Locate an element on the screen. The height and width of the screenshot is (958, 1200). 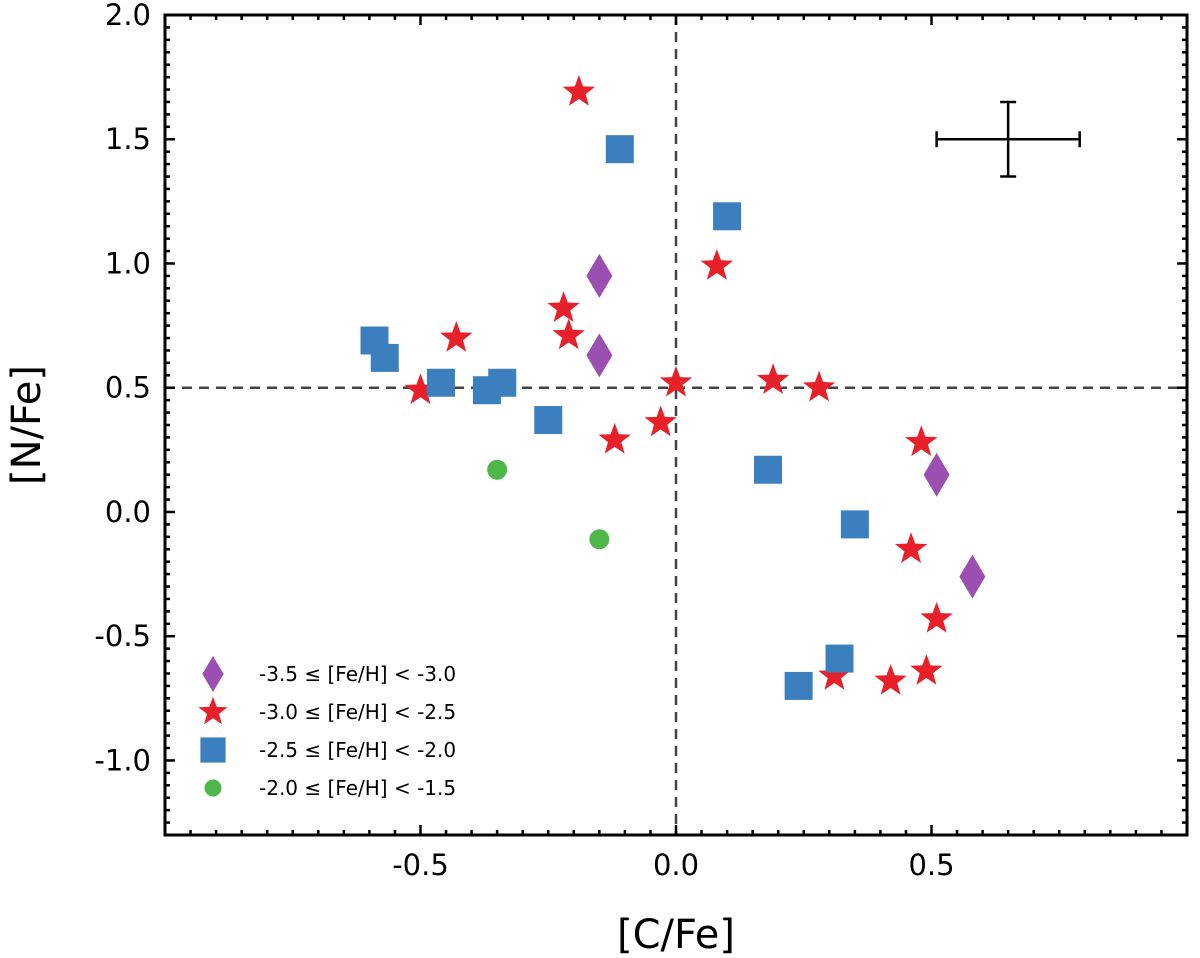
legend-entry: -3.0 ≤ [Fe/H] < -2.5 is located at coordinates (327, 710).